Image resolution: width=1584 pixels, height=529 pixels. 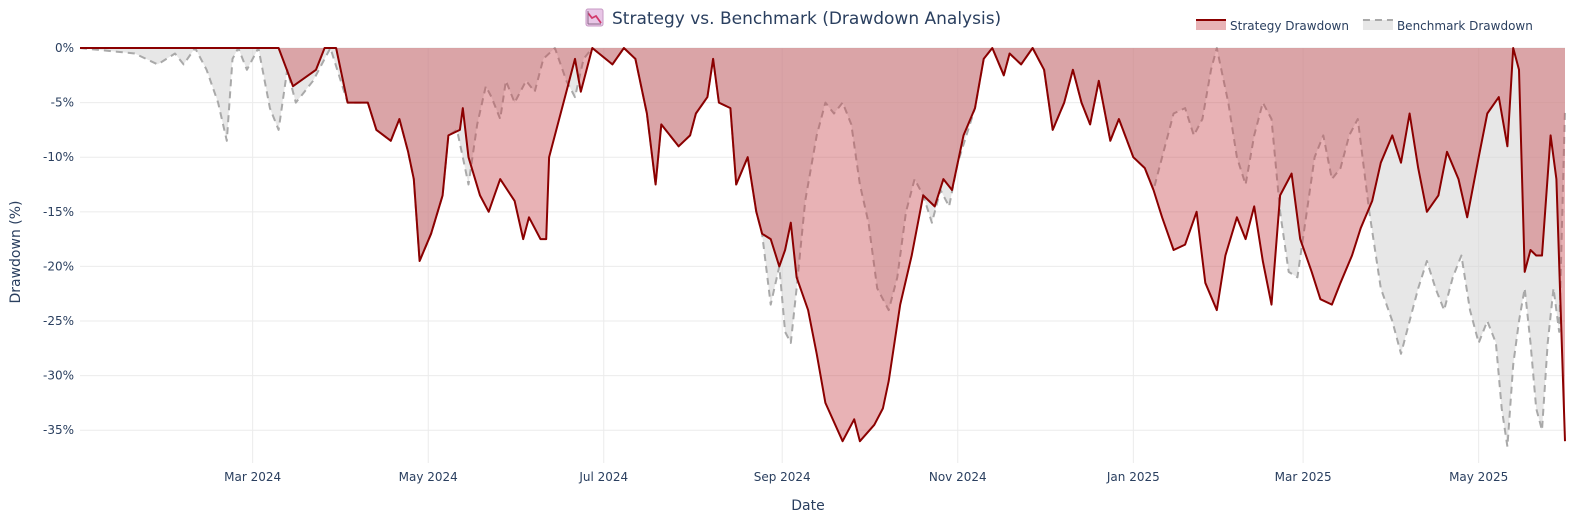 I want to click on y-tick-label: -35%, so click(x=58, y=430).